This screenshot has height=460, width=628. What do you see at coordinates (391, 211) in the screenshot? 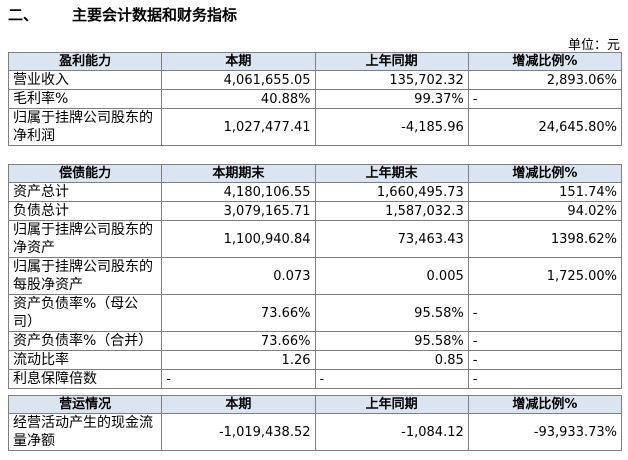
I see `cell: 1,587,032.3` at bounding box center [391, 211].